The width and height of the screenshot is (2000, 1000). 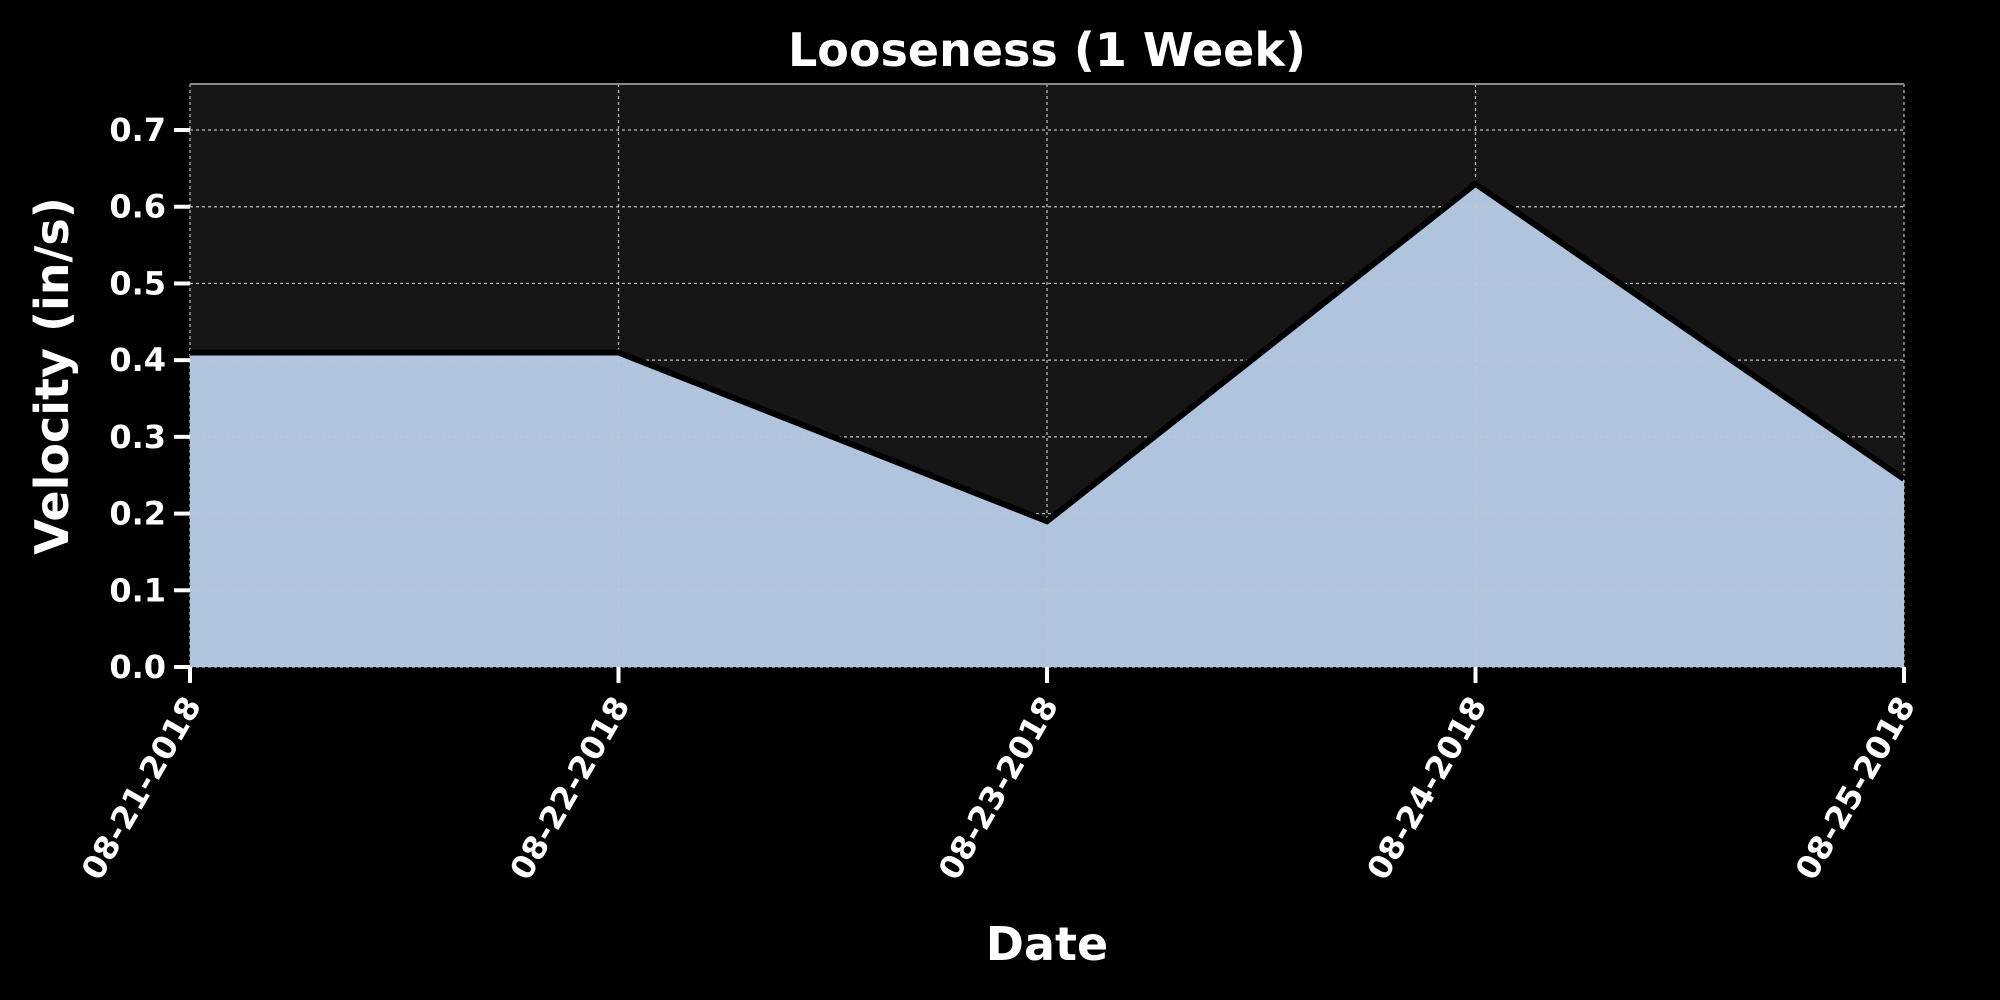 What do you see at coordinates (137, 437) in the screenshot?
I see `y-tick-label: 0.3` at bounding box center [137, 437].